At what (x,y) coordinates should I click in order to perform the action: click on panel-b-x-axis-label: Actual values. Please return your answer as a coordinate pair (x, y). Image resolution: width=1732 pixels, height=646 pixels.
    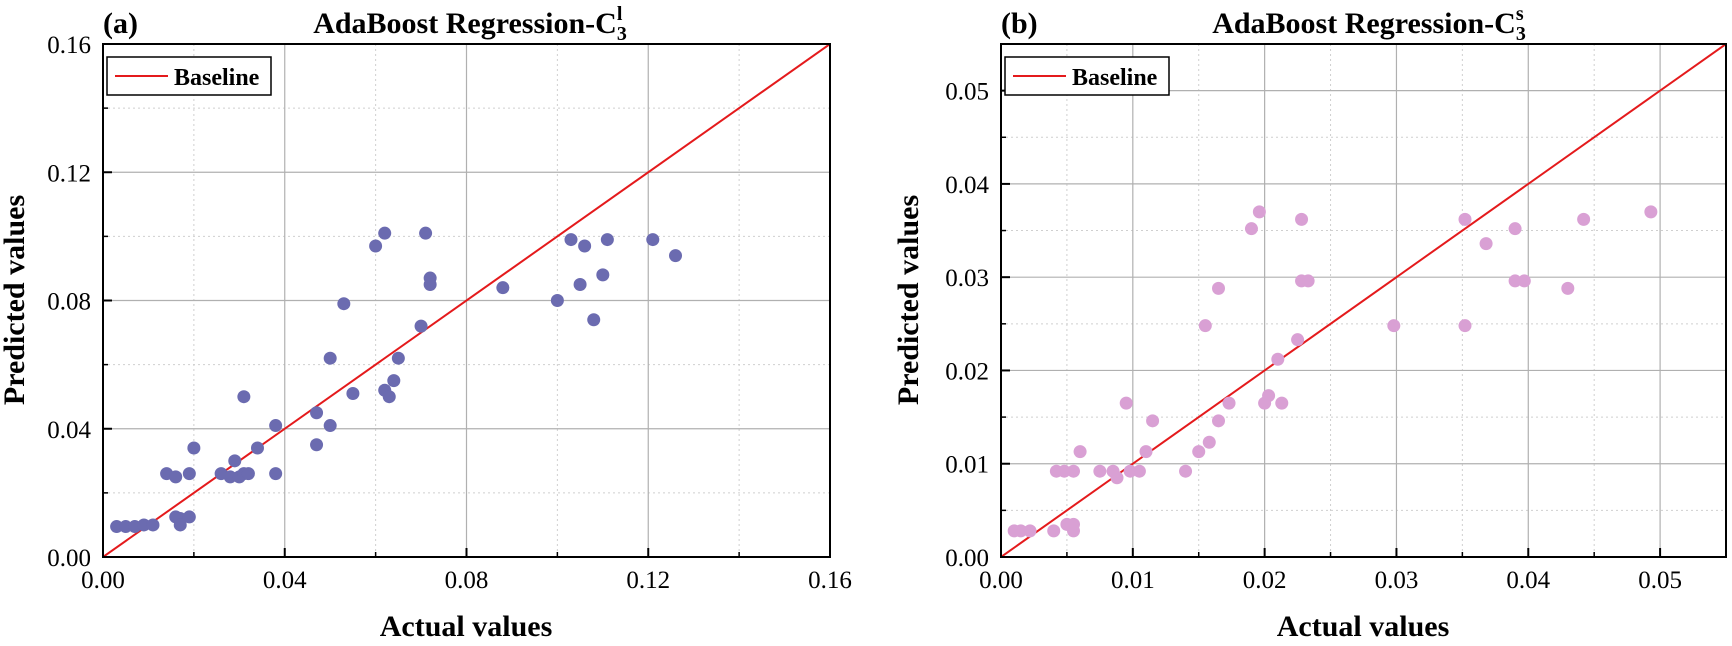
    Looking at the image, I should click on (1363, 626).